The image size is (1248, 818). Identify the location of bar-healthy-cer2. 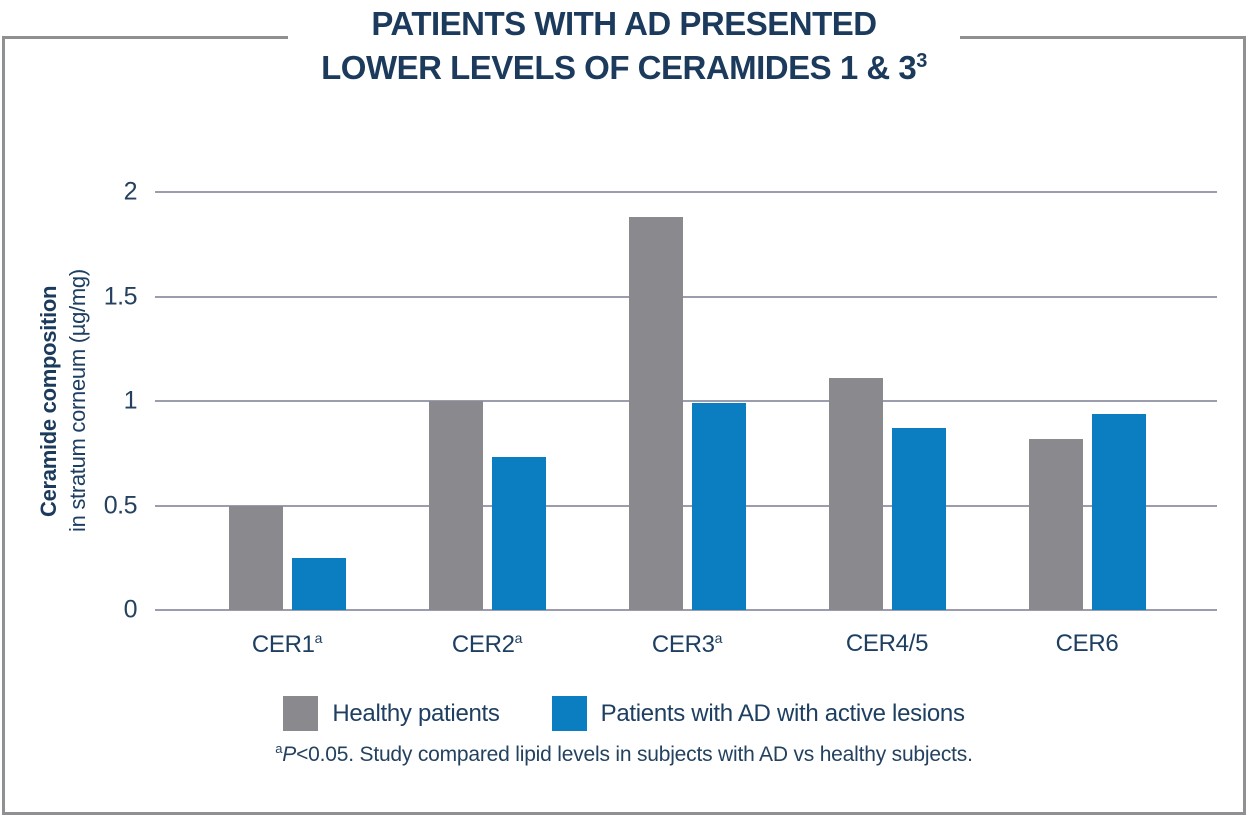
(455, 505).